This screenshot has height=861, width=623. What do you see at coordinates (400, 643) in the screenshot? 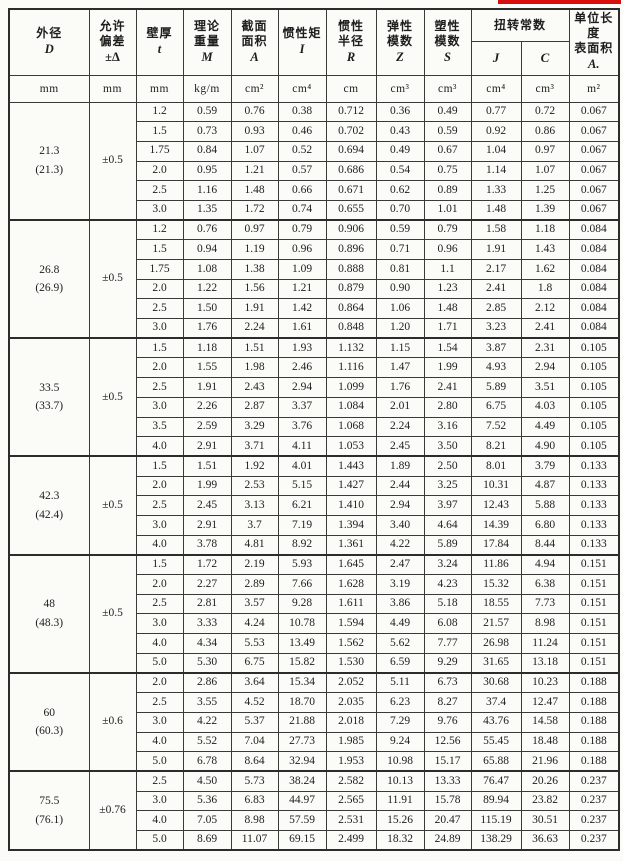
I see `value-cell: 5.62` at bounding box center [400, 643].